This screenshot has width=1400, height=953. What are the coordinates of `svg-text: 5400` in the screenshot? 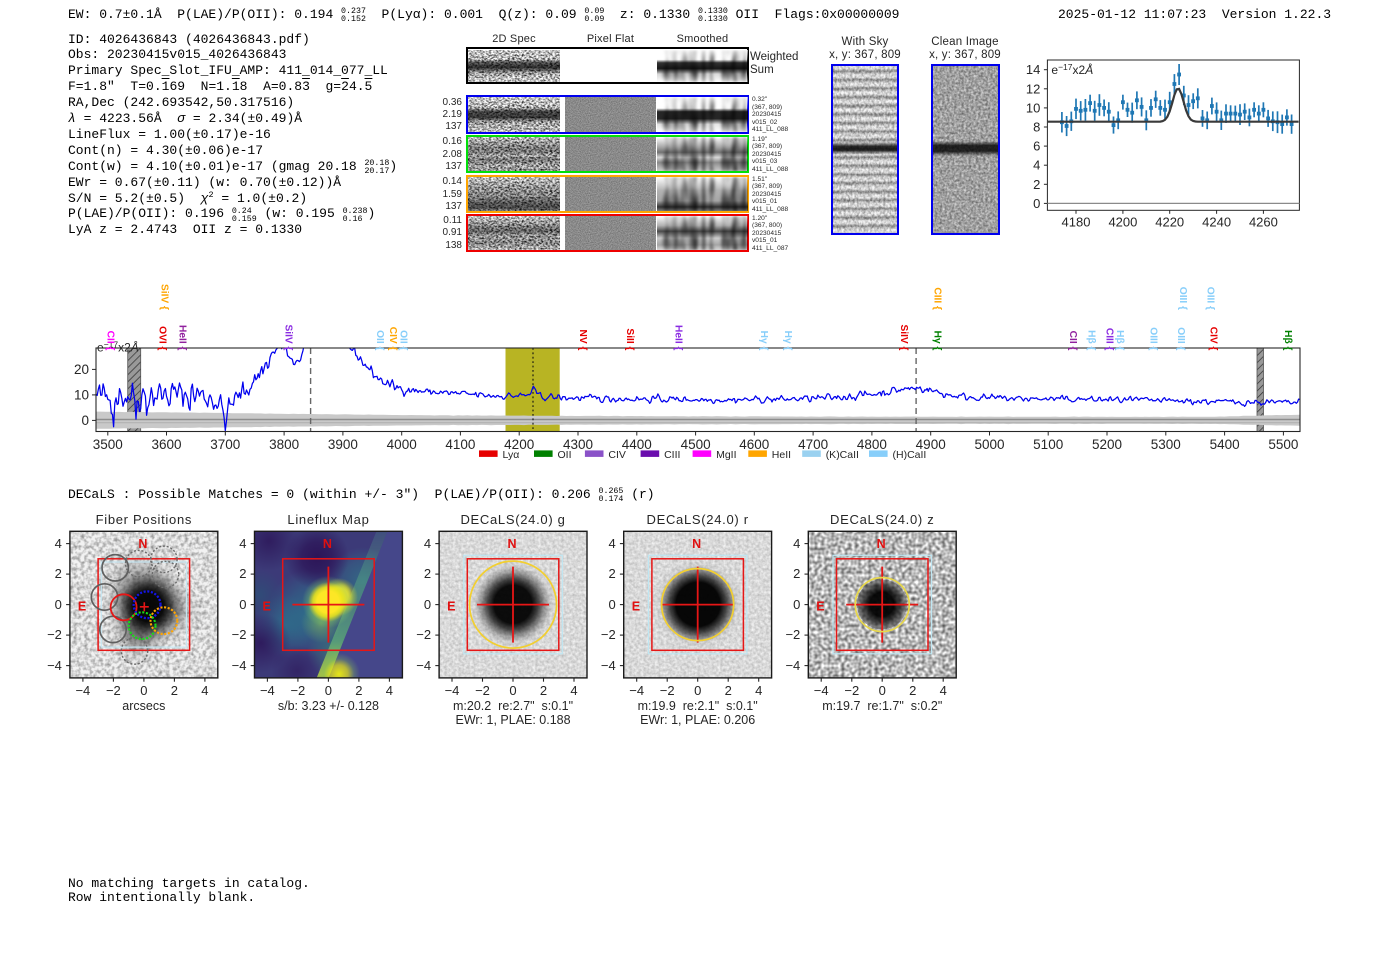 It's located at (1225, 444).